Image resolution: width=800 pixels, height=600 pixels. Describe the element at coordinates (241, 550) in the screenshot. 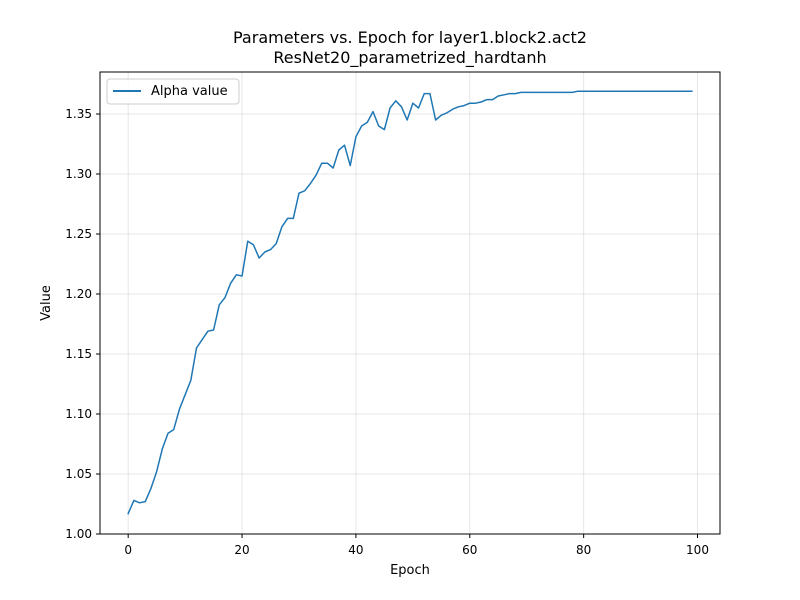

I see `x-tick-label: 20` at that location.